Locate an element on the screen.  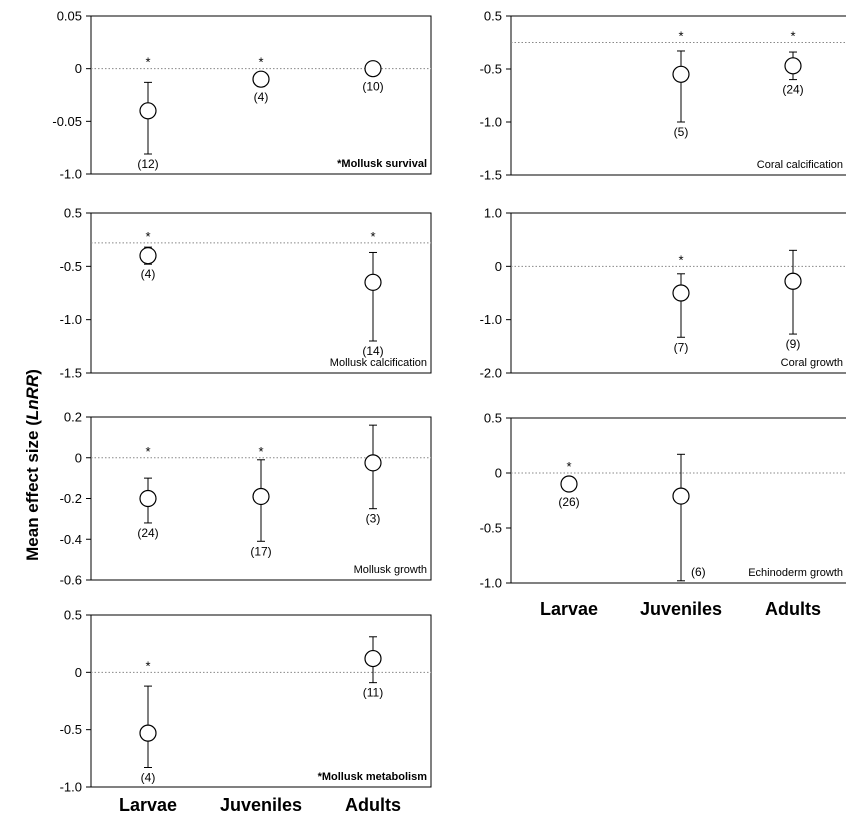
panel-title: *Mollusk metabolism is located at coordinates (373, 777).